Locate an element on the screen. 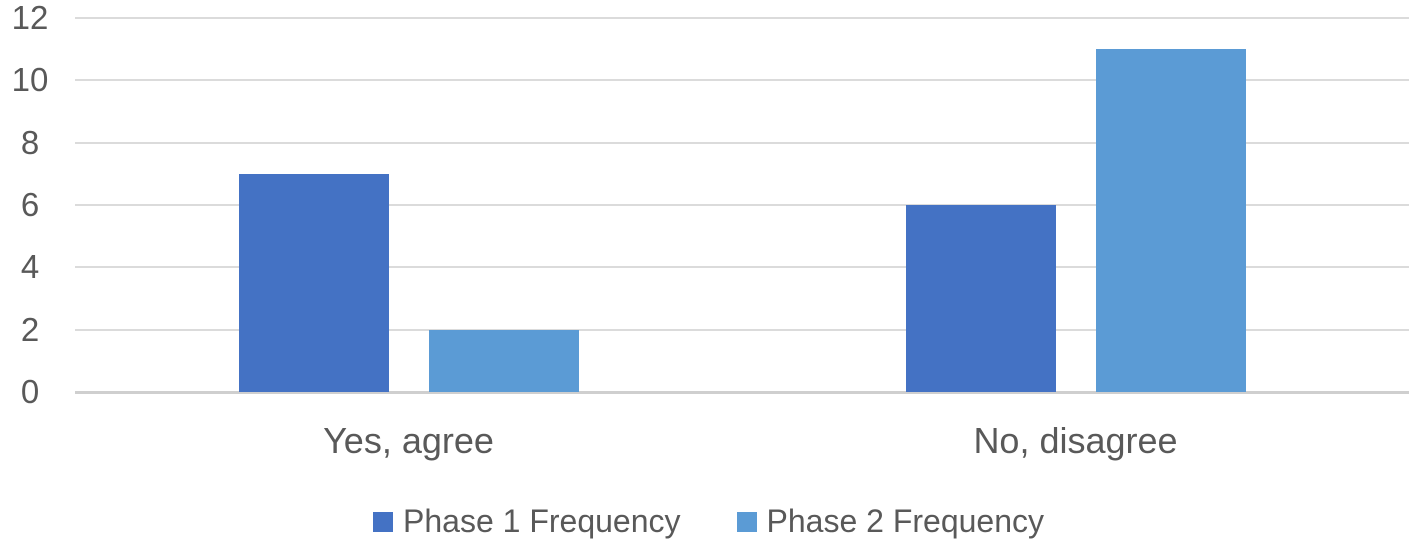 The image size is (1417, 548). legend-swatch-phase1-icon is located at coordinates (383, 521).